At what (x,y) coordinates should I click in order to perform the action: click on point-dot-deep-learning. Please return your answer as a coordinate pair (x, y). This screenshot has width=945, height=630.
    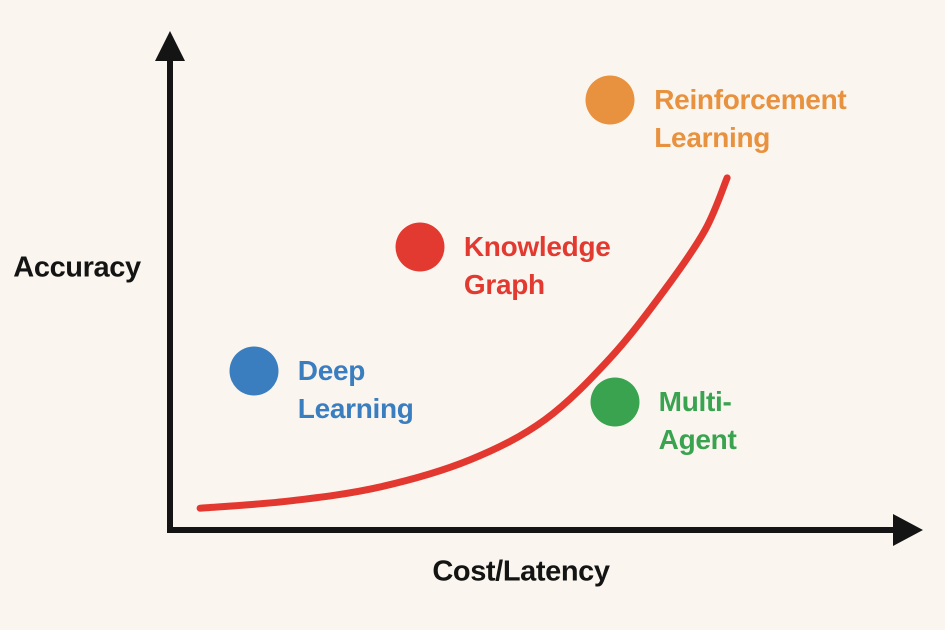
    Looking at the image, I should click on (254, 371).